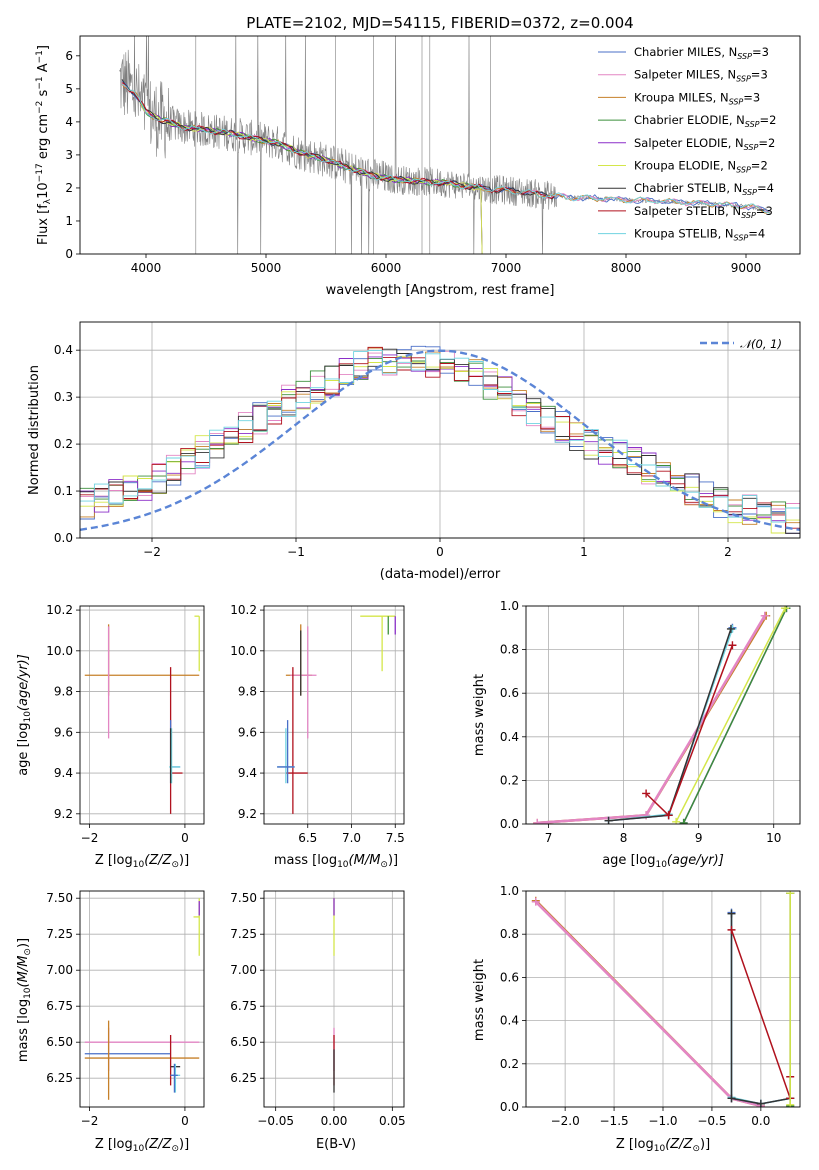 The width and height of the screenshot is (819, 1170). Describe the element at coordinates (44, 145) in the screenshot. I see `y-axis-label: Flux [fλ10−17 erg cm−2 s−1 A−1]` at that location.